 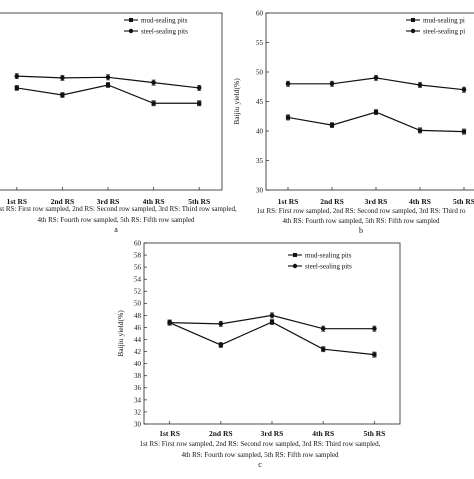 What do you see at coordinates (138, 268) in the screenshot?
I see `y-tick-label: 56` at bounding box center [138, 268].